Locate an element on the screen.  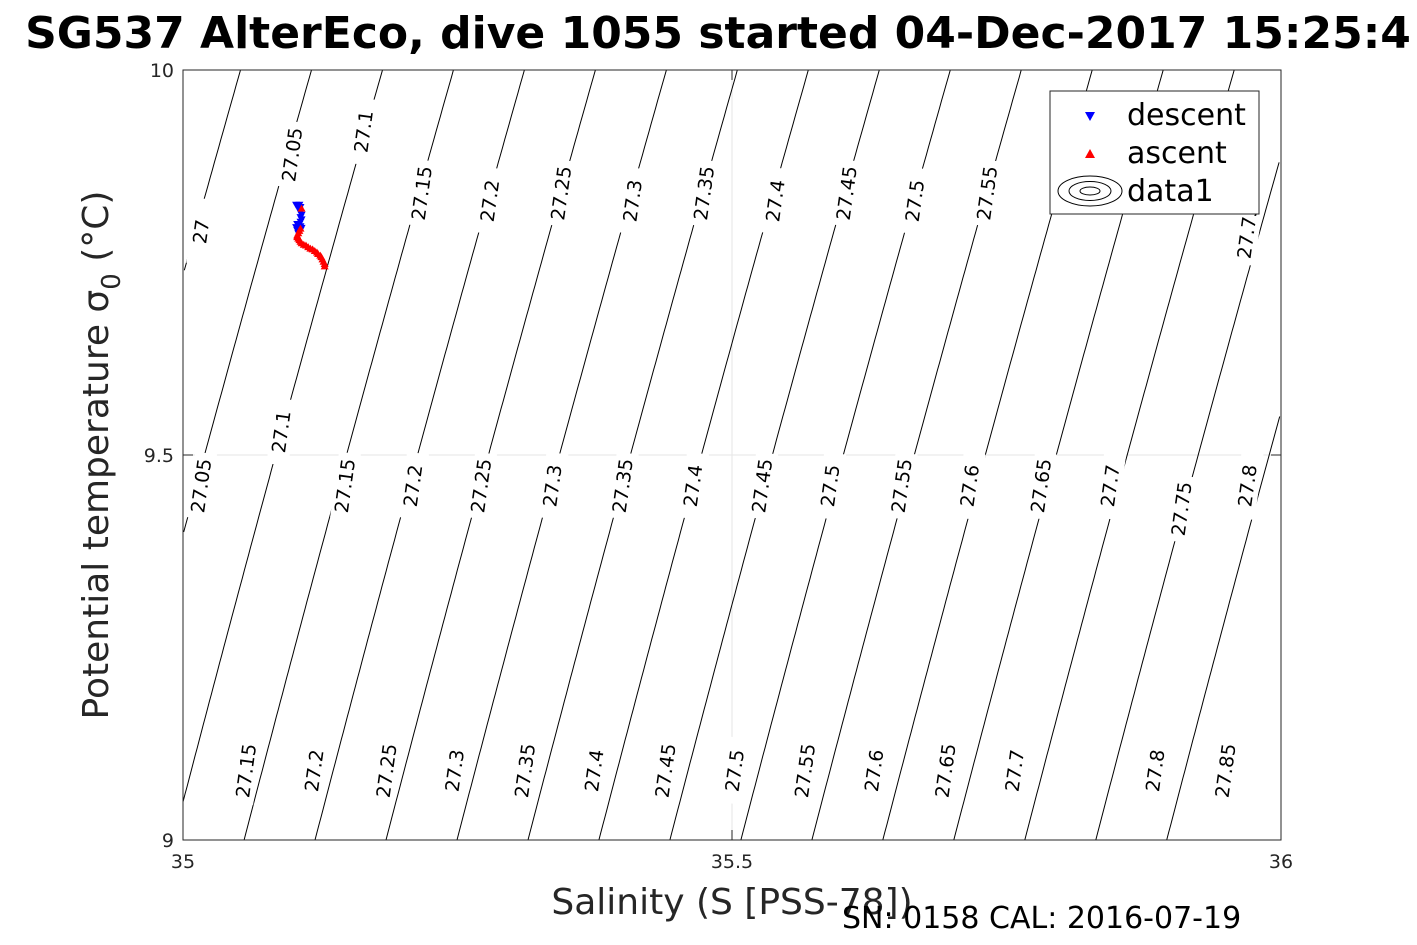
y-axis-label-sub: 0 is located at coordinates (112, 281).